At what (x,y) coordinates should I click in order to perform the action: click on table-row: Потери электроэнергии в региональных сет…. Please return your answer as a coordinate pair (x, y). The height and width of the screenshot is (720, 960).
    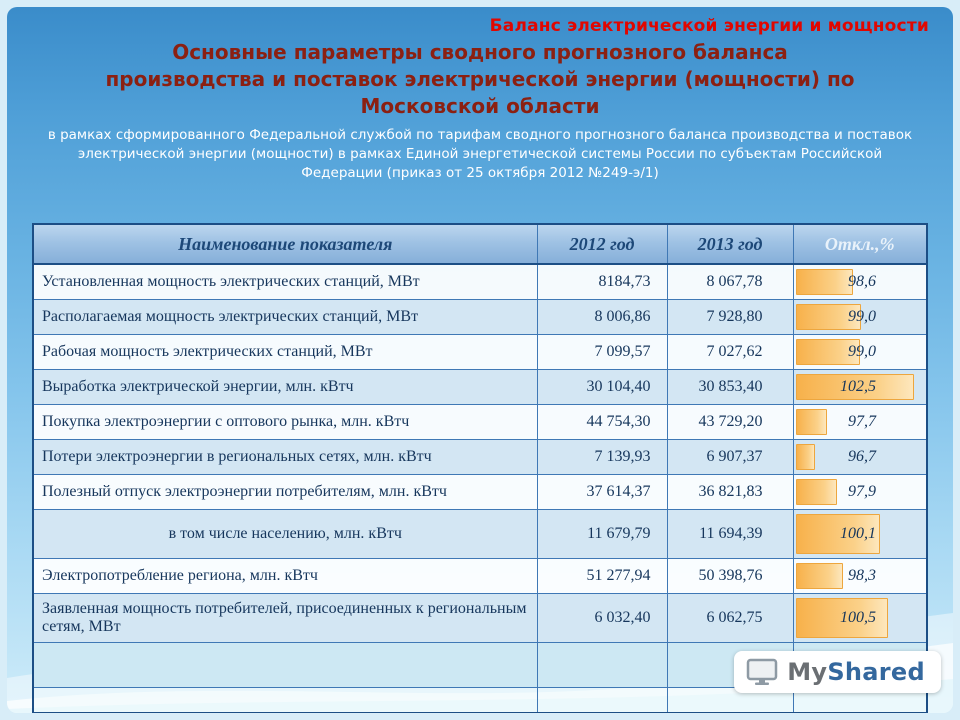
    Looking at the image, I should click on (480, 457).